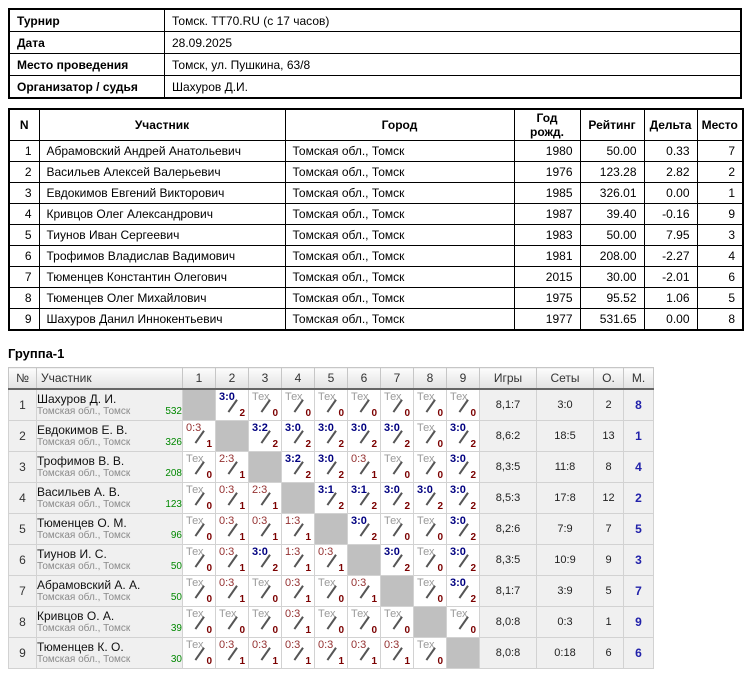 The image size is (750, 677). I want to click on participant-name: Кривцов Олег Александрович, so click(162, 214).